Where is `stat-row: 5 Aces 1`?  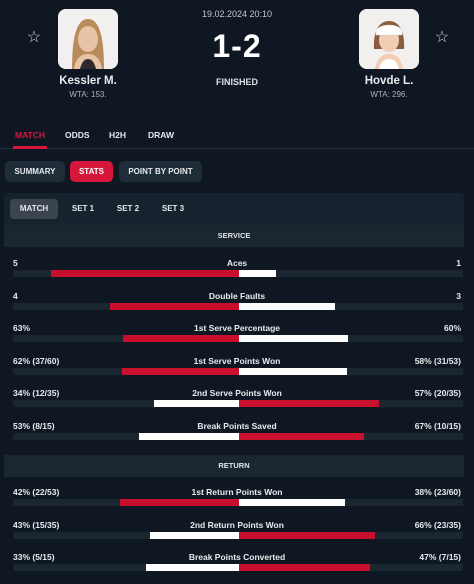
stat-row: 5 Aces 1 is located at coordinates (237, 274).